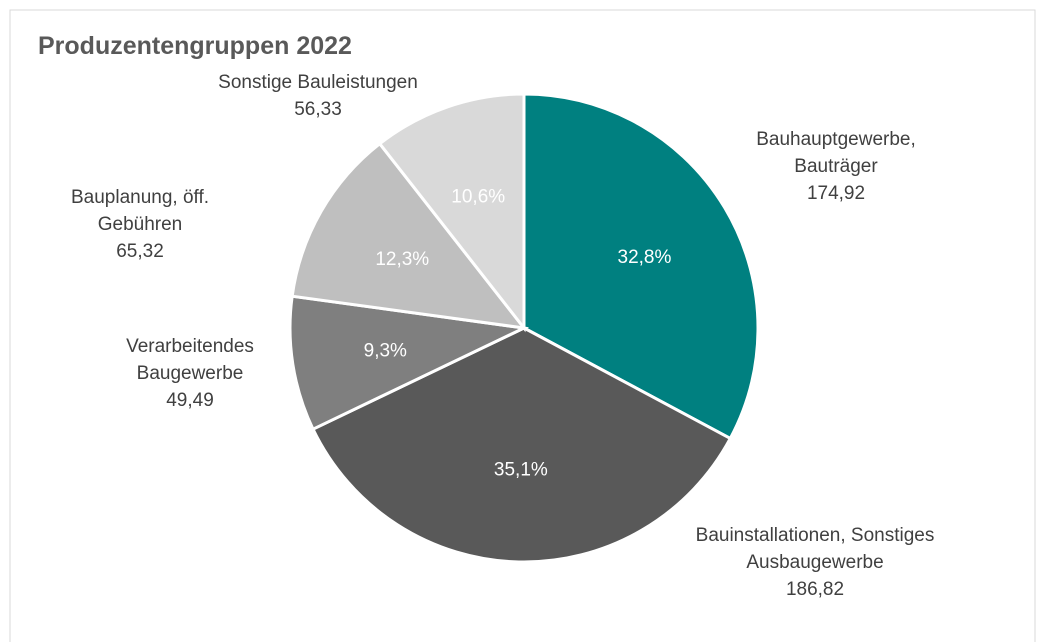  What do you see at coordinates (195, 46) in the screenshot?
I see `chart-title: Produzentengruppen 2022` at bounding box center [195, 46].